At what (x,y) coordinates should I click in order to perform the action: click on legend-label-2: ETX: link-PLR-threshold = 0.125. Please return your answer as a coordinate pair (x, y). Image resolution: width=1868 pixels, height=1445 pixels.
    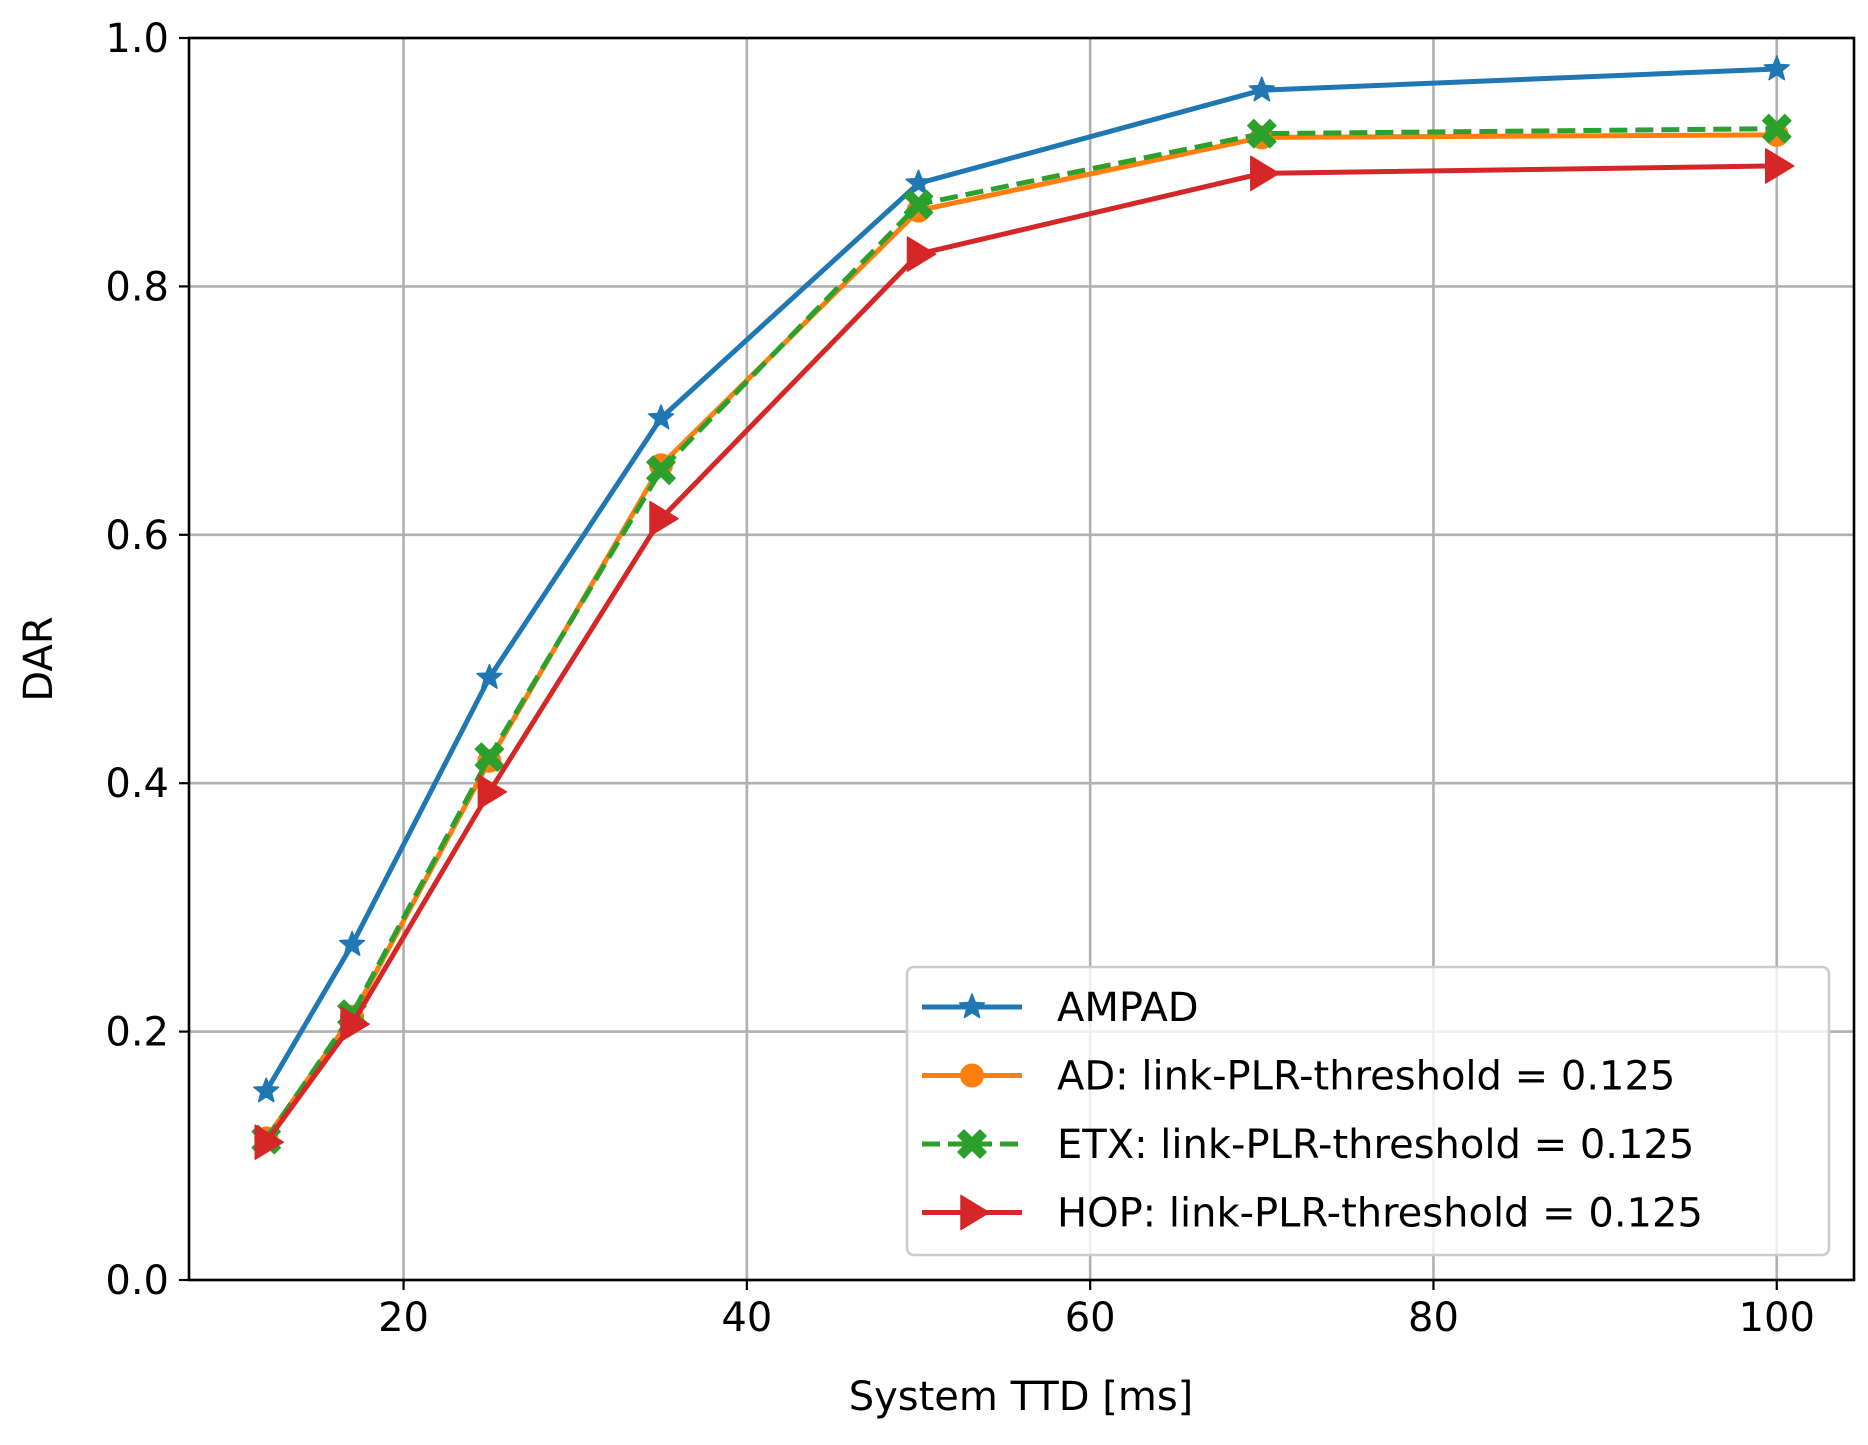
    Looking at the image, I should click on (1375, 1145).